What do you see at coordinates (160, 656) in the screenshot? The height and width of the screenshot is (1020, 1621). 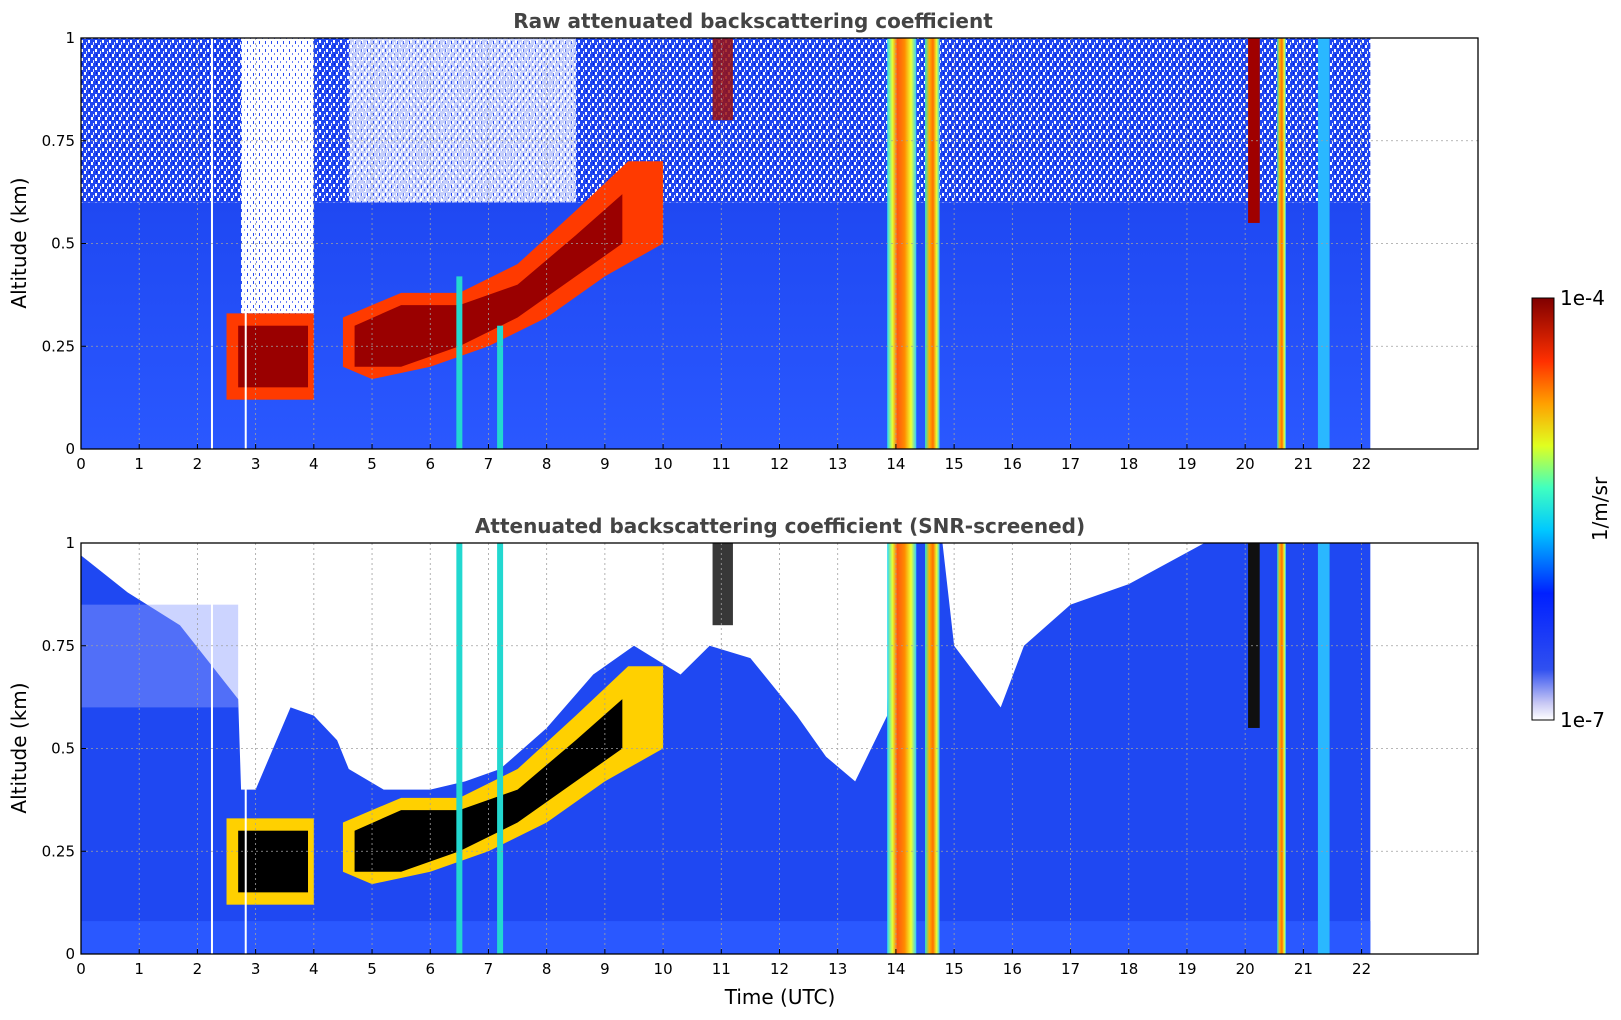 I see `aerosol-haze` at bounding box center [160, 656].